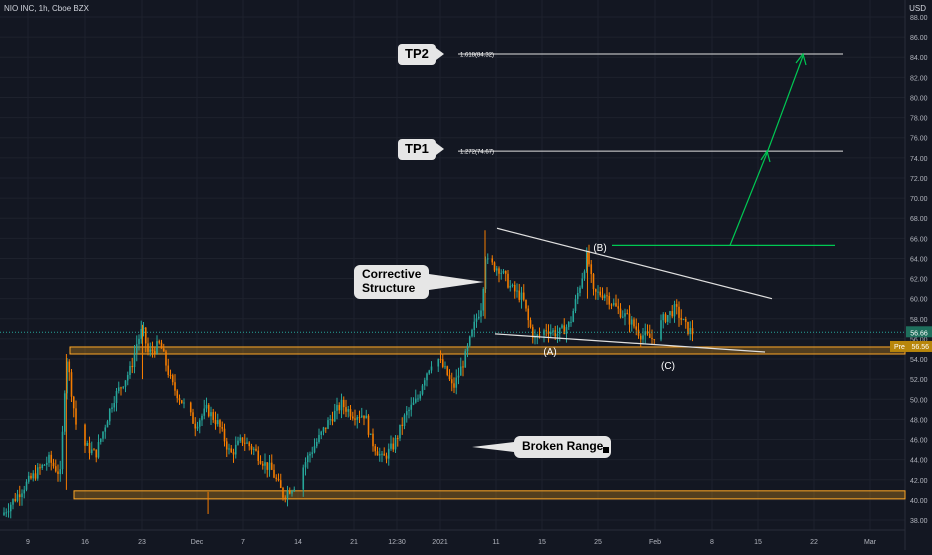 The height and width of the screenshot is (555, 932). I want to click on y-tick-label: 50.00, so click(919, 400).